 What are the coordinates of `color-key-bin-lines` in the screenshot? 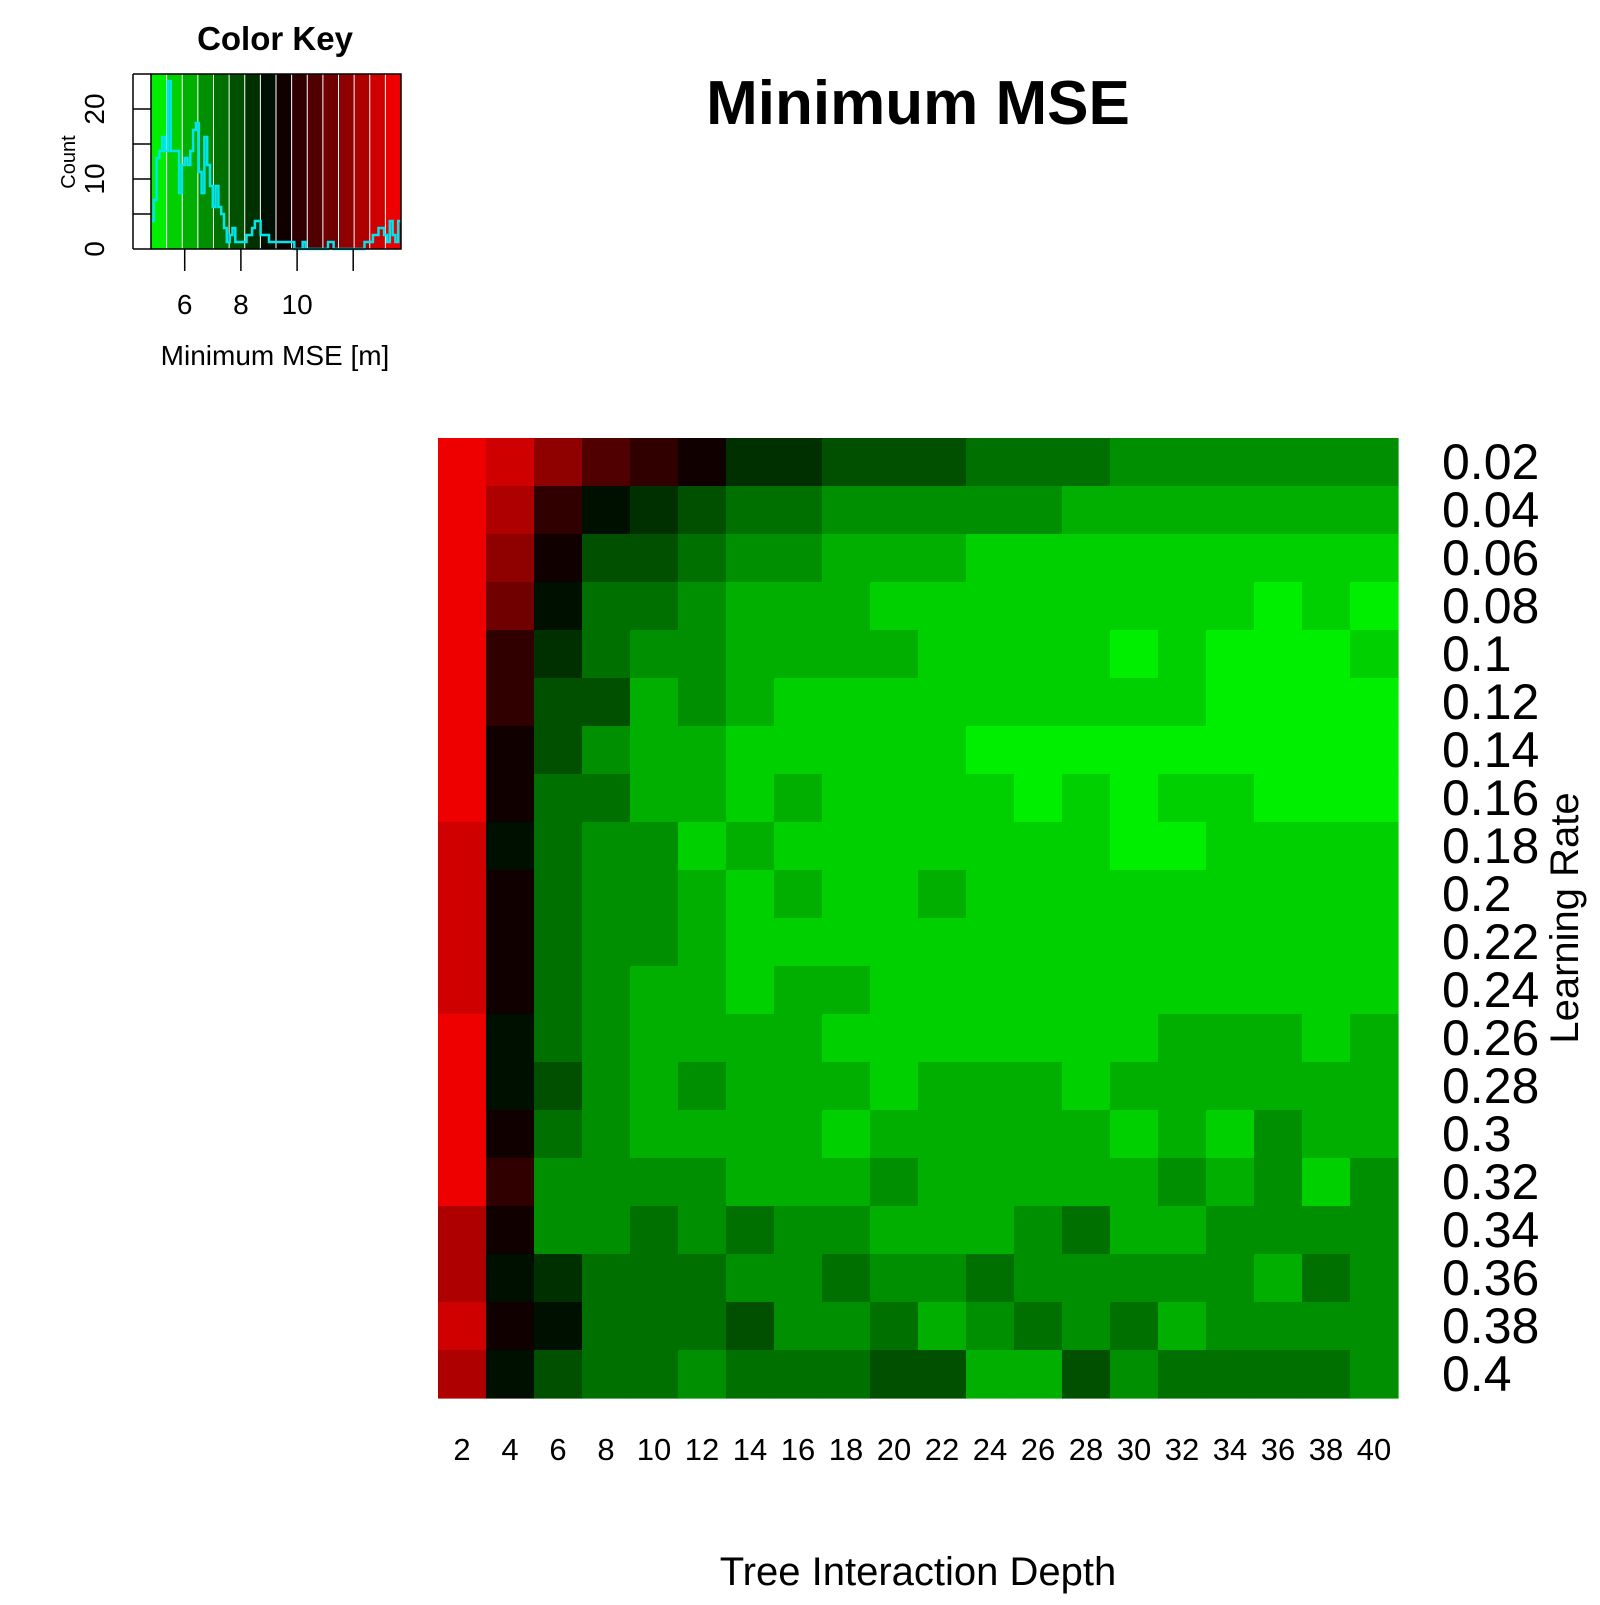 It's located at (276, 161).